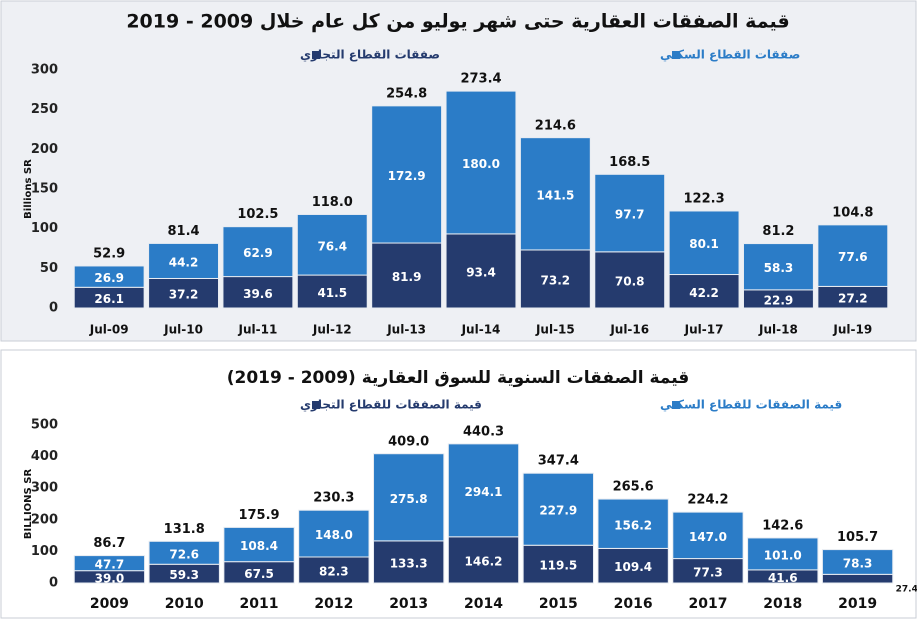 Image resolution: width=917 pixels, height=620 pixels. I want to click on value-label: 22.9, so click(779, 300).